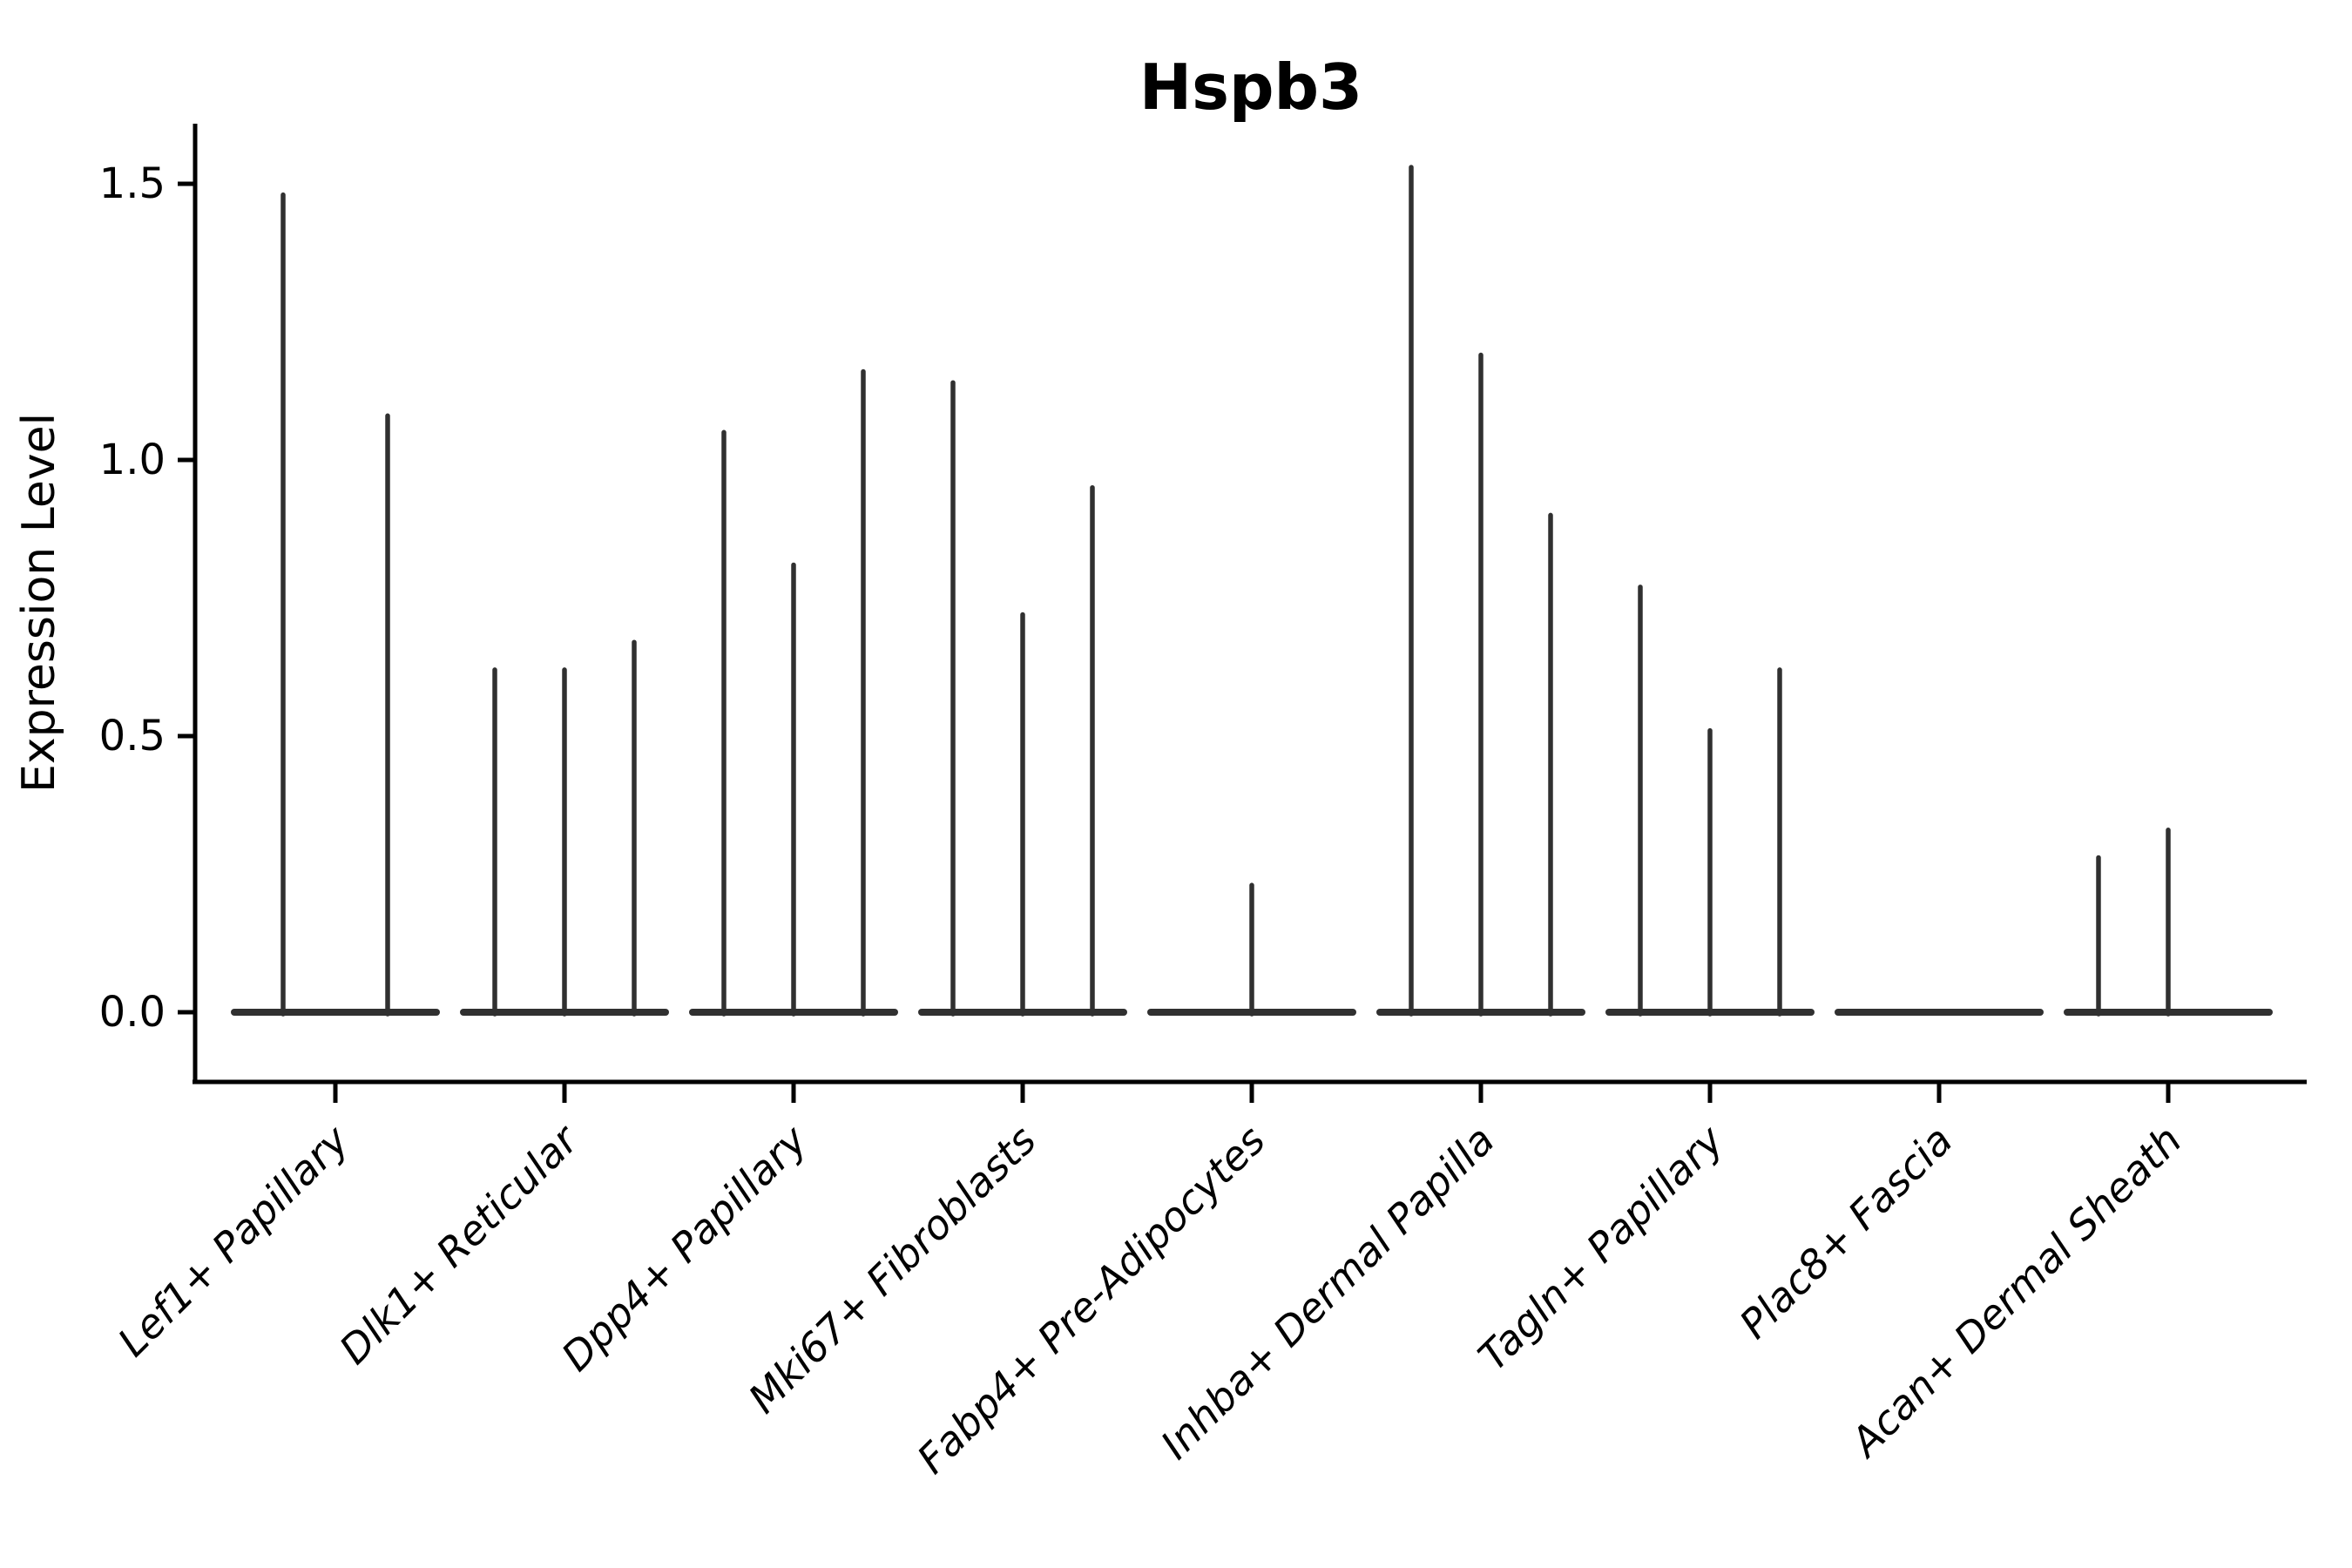  I want to click on x-label-plac8-fascia: Plac8+ Fascia, so click(1845, 1232).